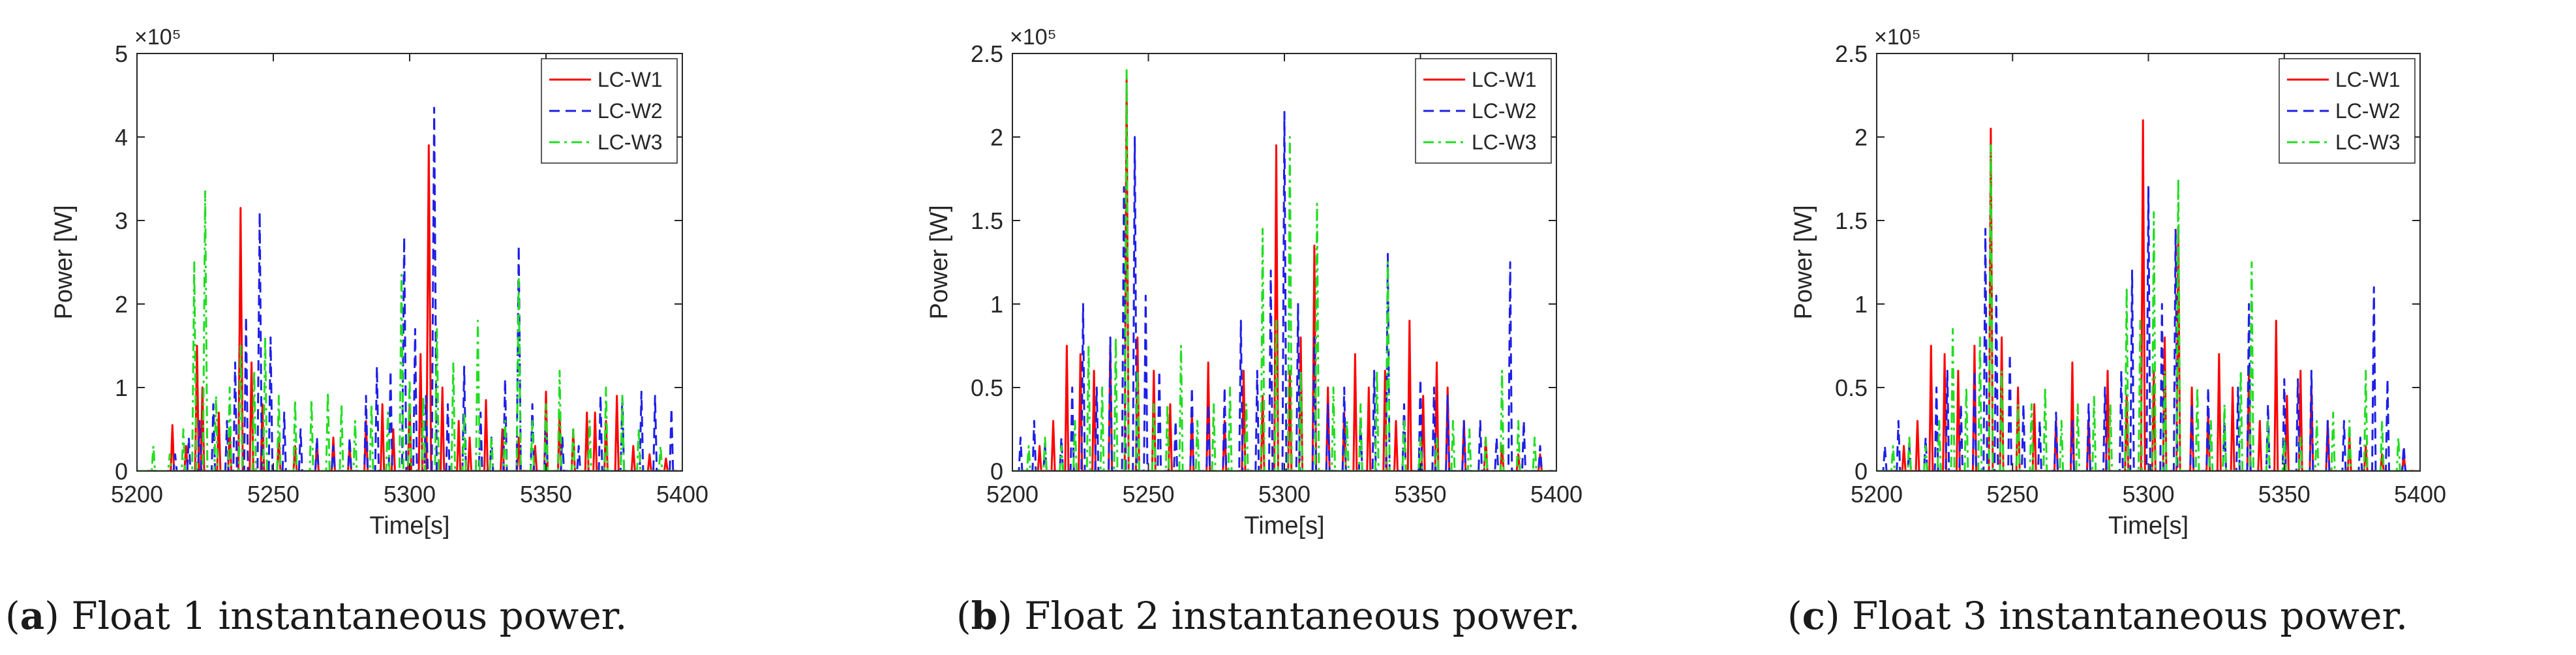  I want to click on caption-b: (b) Float 2 instantaneous power., so click(1268, 616).